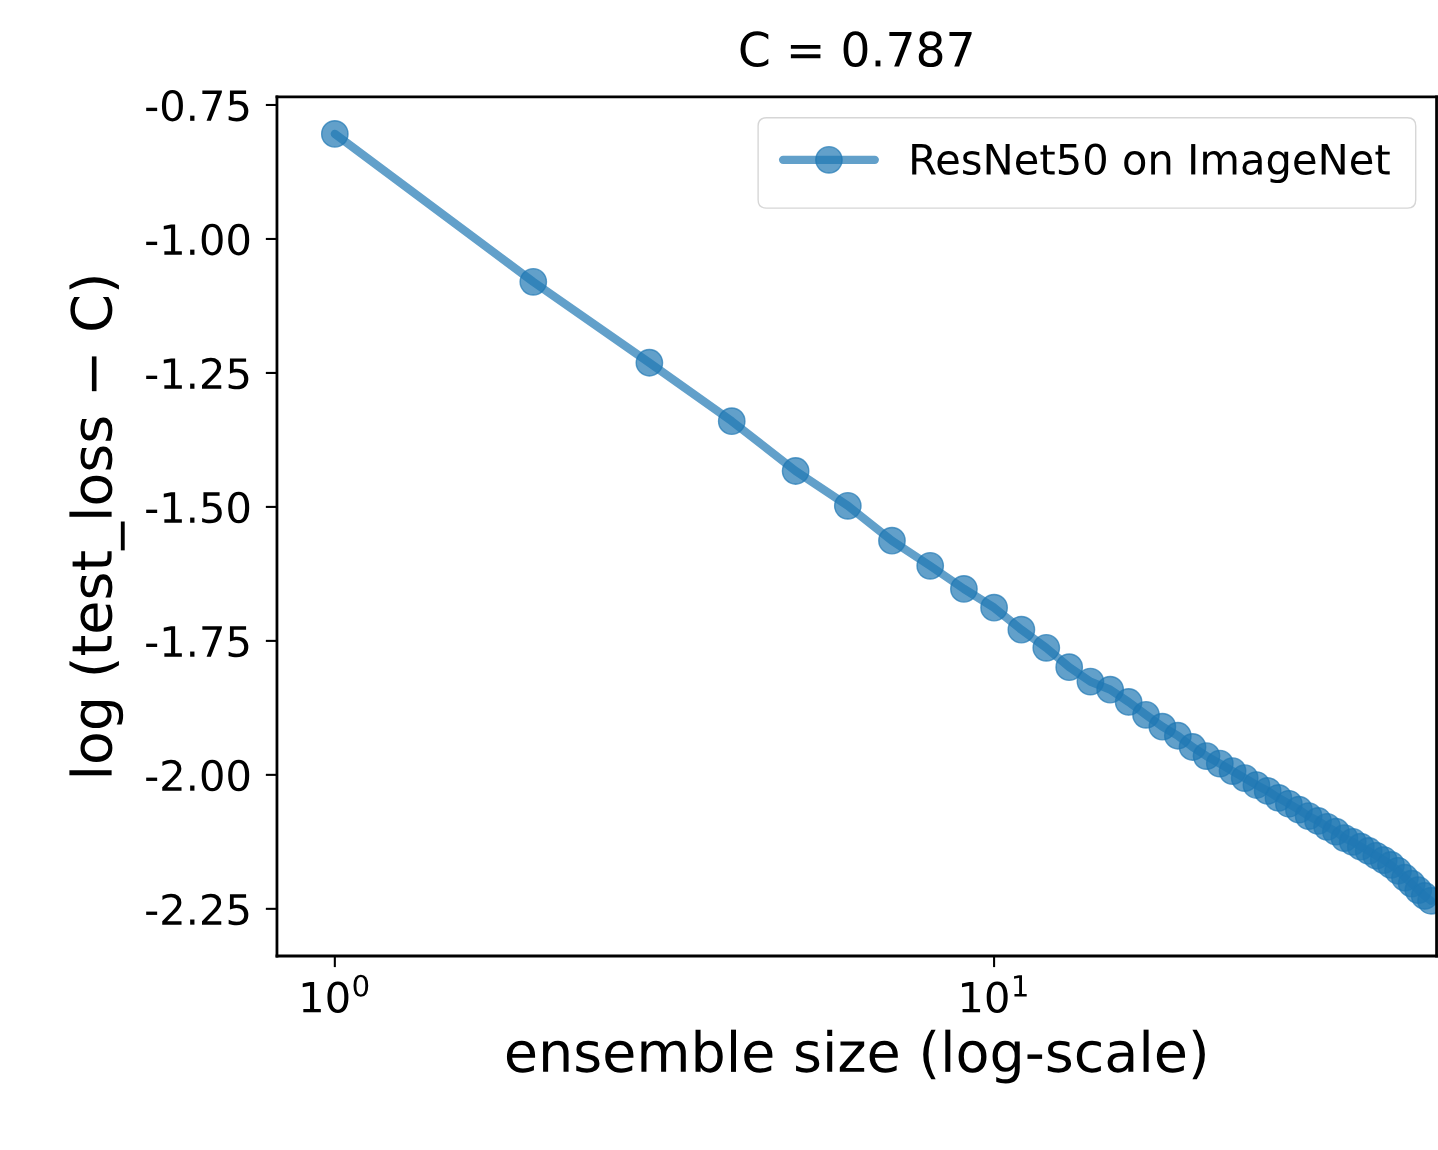 The height and width of the screenshot is (1150, 1438). What do you see at coordinates (198, 507) in the screenshot?
I see `y-tick-label: -1.50` at bounding box center [198, 507].